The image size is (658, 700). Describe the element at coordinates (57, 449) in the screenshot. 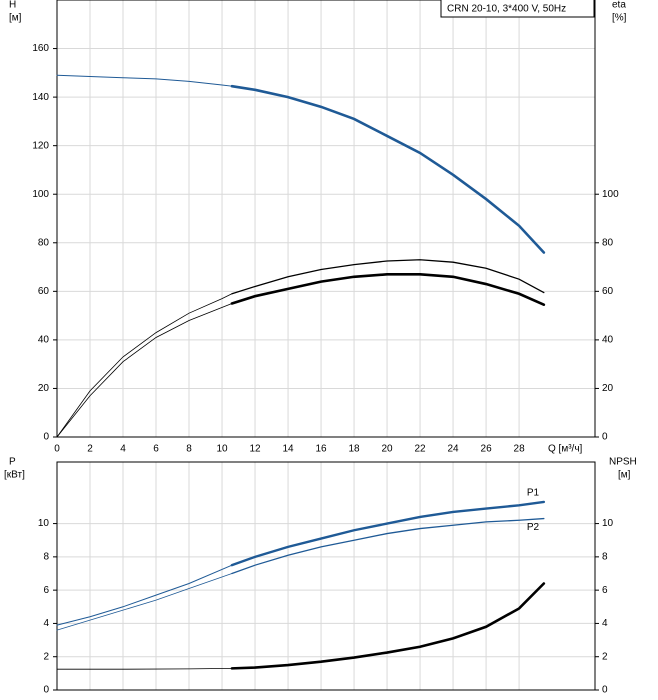

I see `x-tick-label: 0` at that location.